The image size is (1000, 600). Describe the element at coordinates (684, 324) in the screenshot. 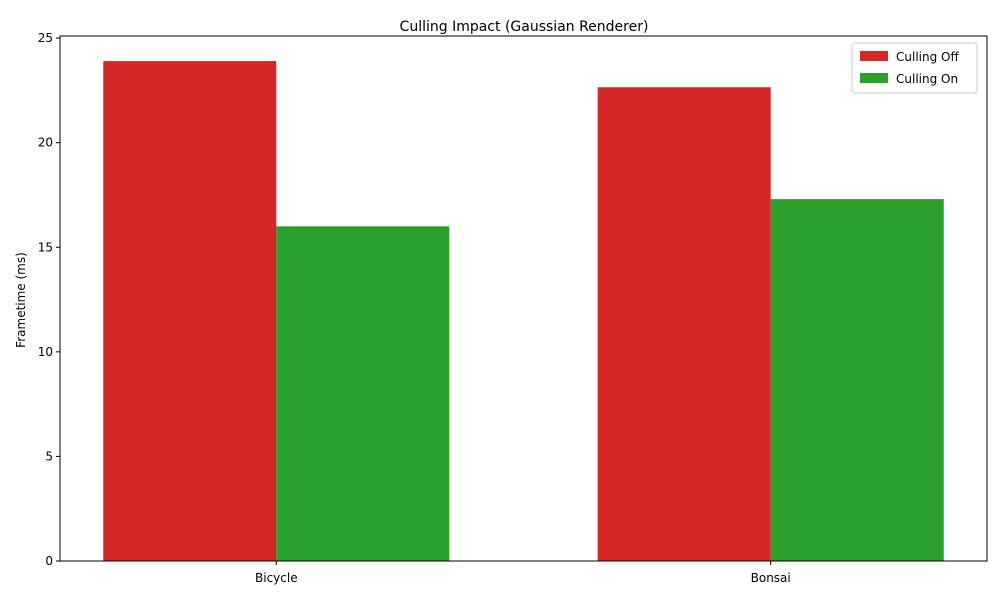

I see `bar-culling-off-bonsai` at that location.